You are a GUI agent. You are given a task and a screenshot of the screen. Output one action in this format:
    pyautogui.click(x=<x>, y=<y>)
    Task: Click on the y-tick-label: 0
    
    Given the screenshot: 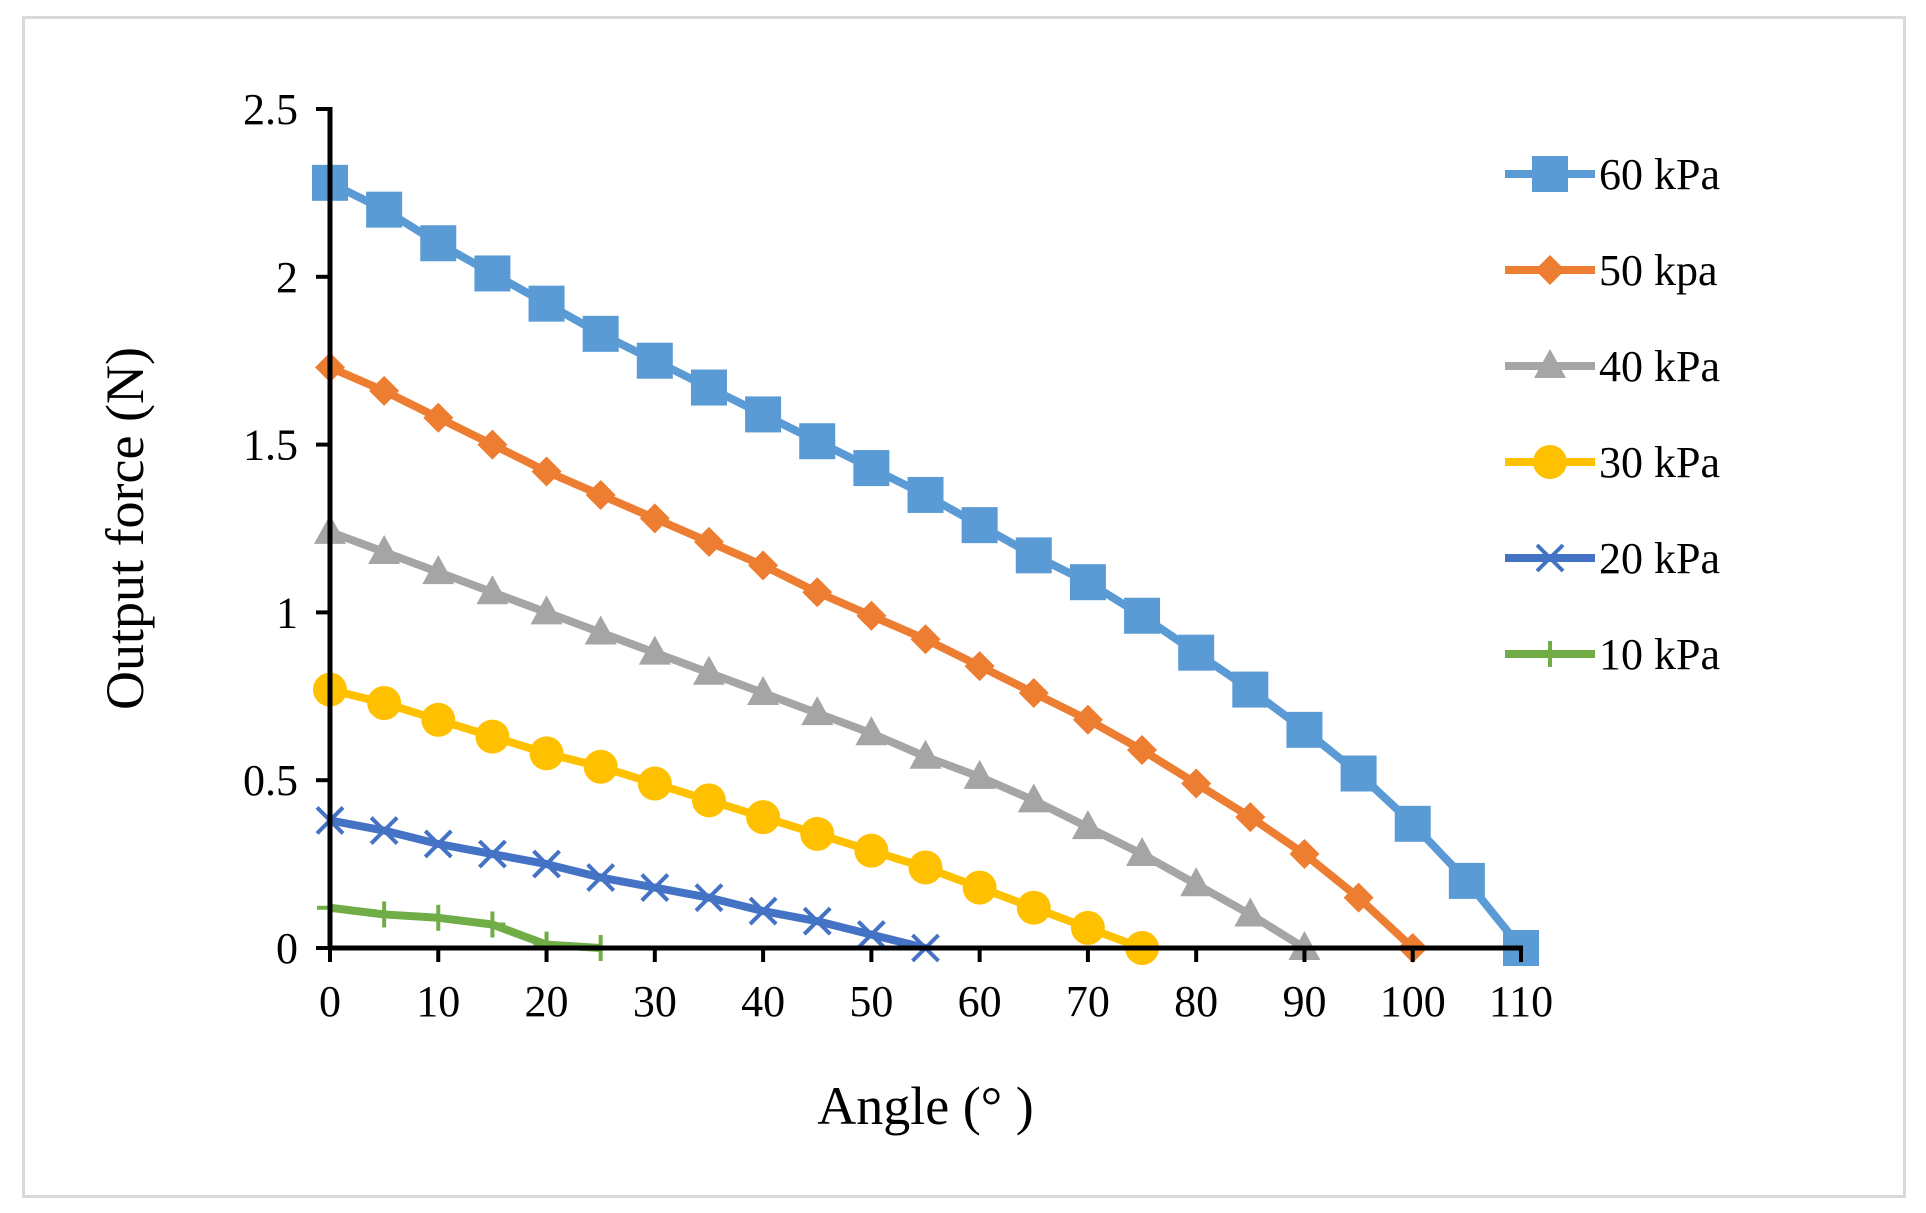 What is the action you would take?
    pyautogui.click(x=287, y=948)
    